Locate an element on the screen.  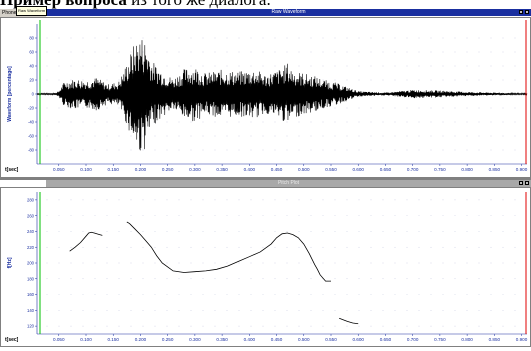
wave-y-tick-label: 20 is located at coordinates (31, 80).